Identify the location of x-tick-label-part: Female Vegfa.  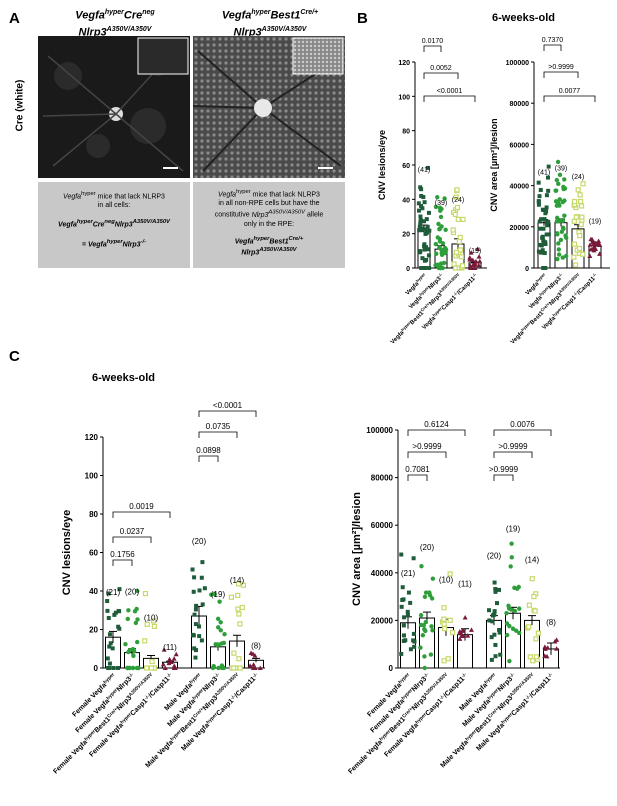
(106, 740).